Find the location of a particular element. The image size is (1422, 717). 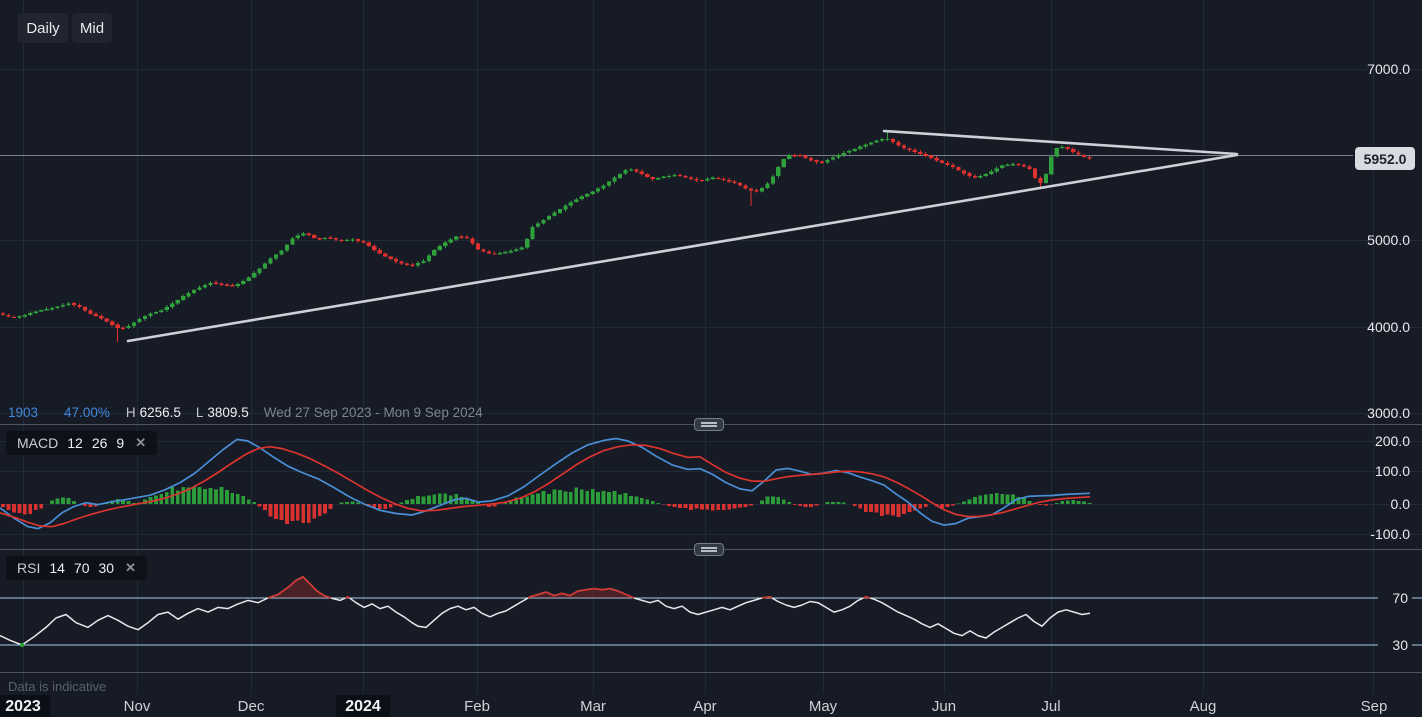

macd-signal-line is located at coordinates (545, 485).